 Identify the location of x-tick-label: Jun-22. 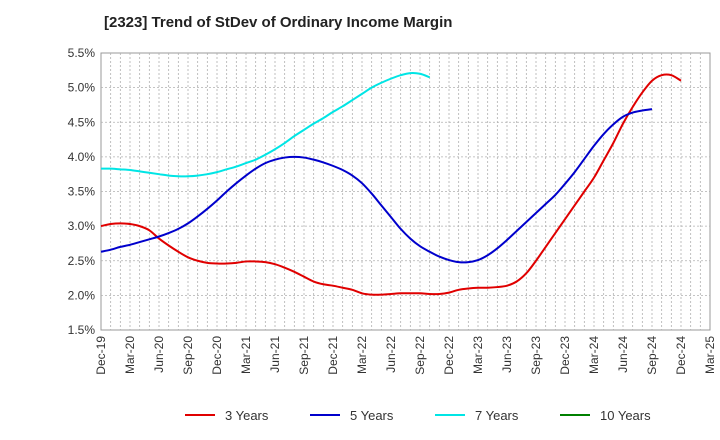
(391, 354).